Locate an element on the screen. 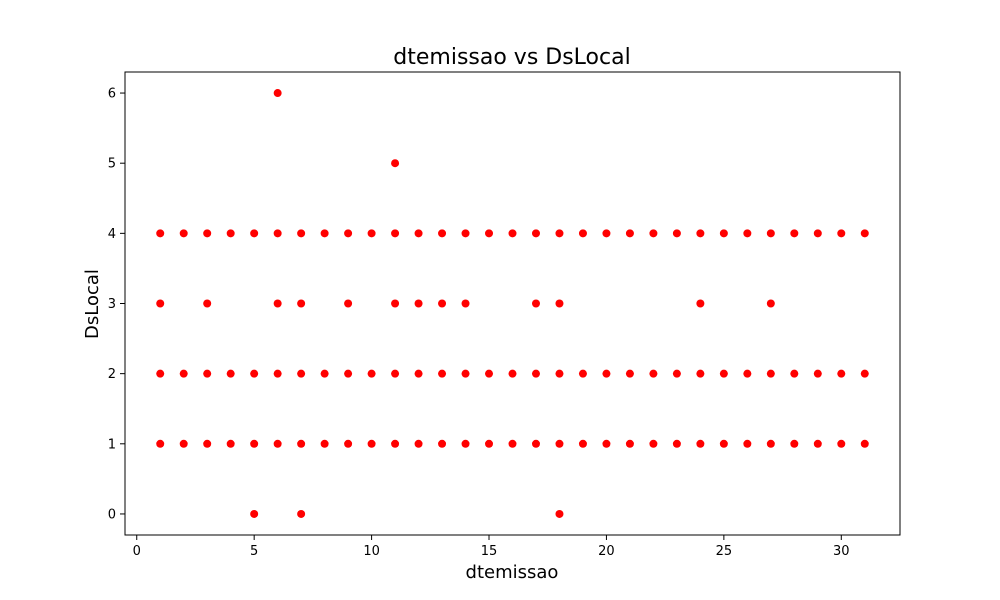 Image resolution: width=1000 pixels, height=600 pixels. x-tick-label: 15 is located at coordinates (489, 551).